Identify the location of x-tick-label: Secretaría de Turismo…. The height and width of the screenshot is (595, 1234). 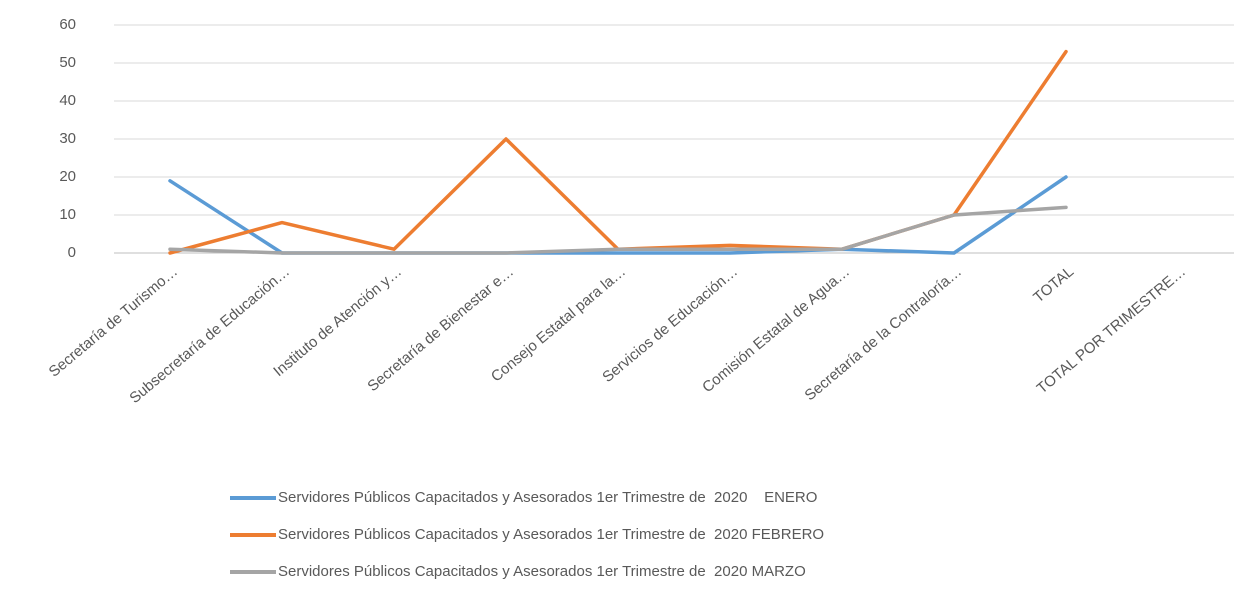
(113, 322).